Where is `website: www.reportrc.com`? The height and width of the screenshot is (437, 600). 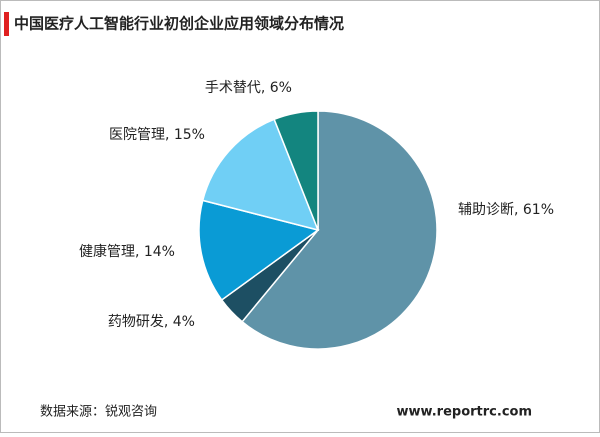 website: www.reportrc.com is located at coordinates (464, 412).